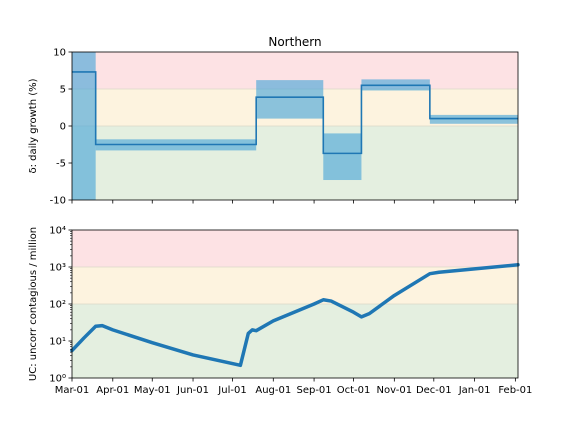  What do you see at coordinates (354, 390) in the screenshot?
I see `x-tick-label: Oct-01` at bounding box center [354, 390].